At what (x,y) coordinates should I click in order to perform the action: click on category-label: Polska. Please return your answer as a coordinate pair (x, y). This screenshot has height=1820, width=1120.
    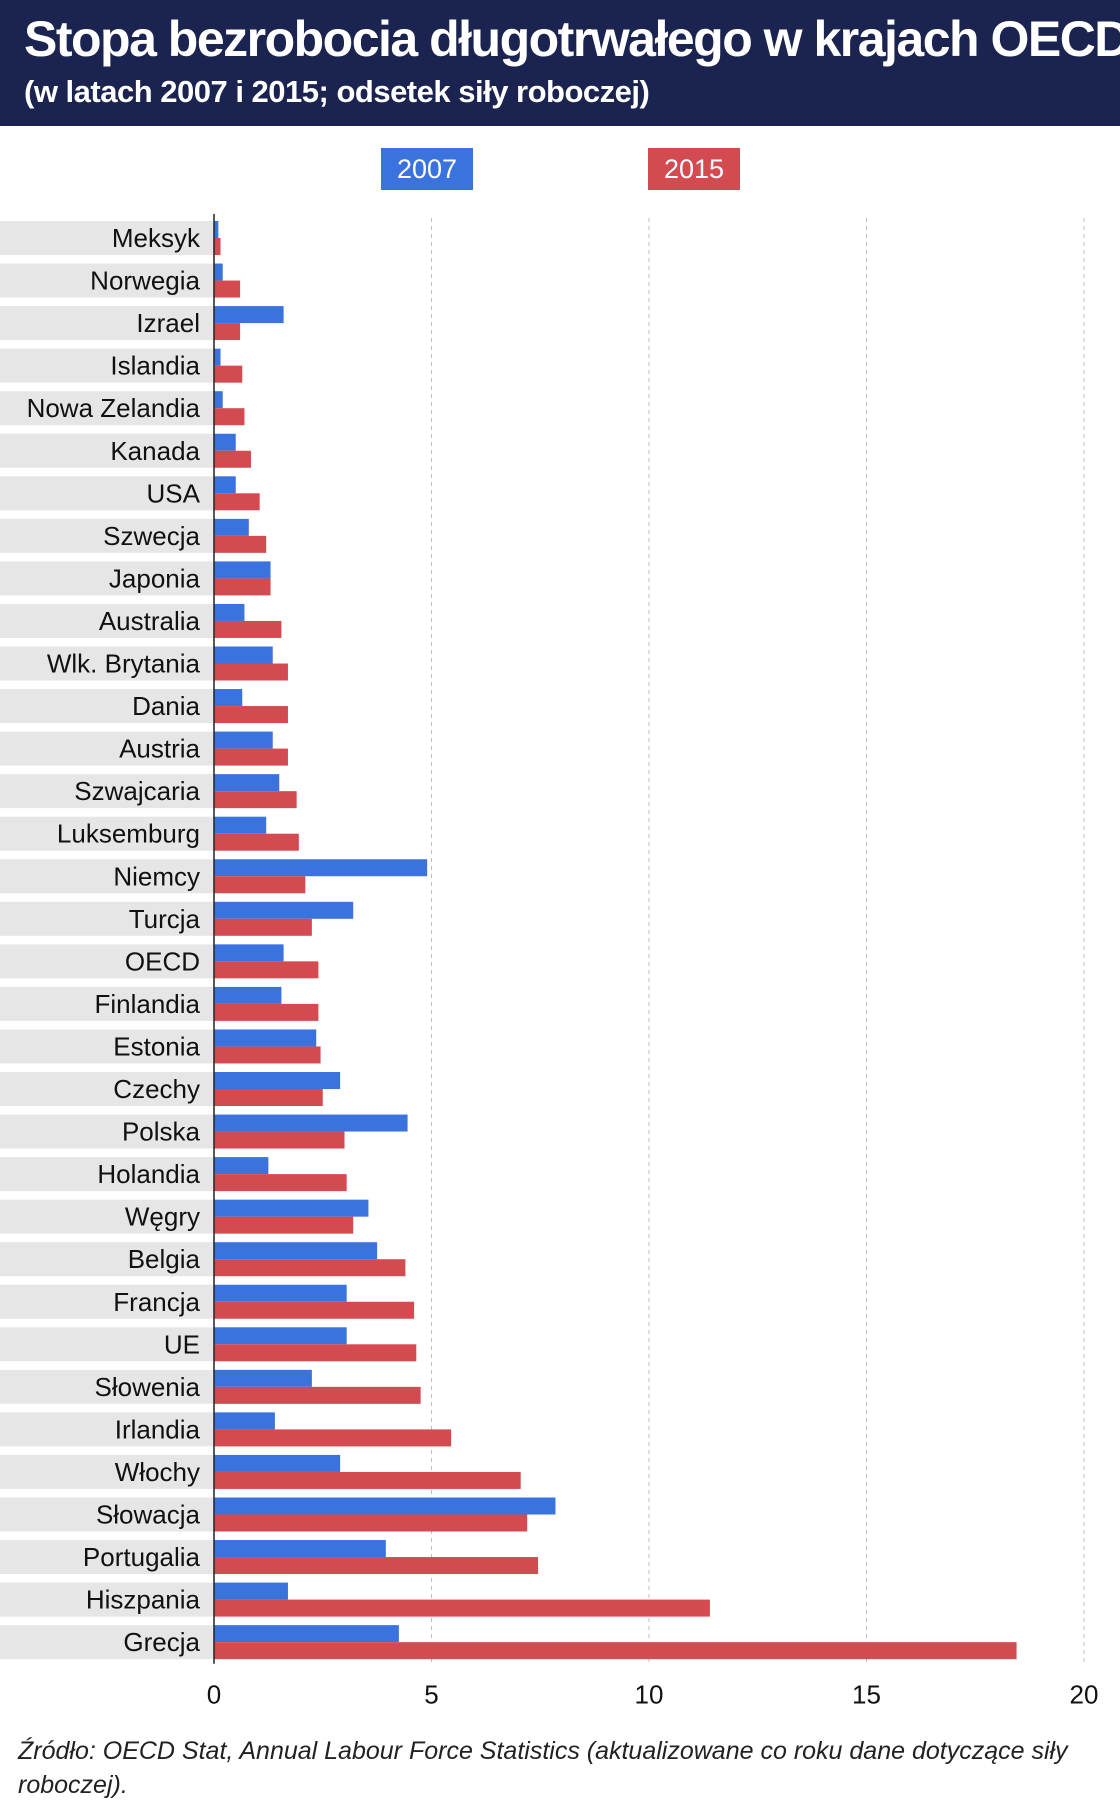
    Looking at the image, I should click on (161, 1132).